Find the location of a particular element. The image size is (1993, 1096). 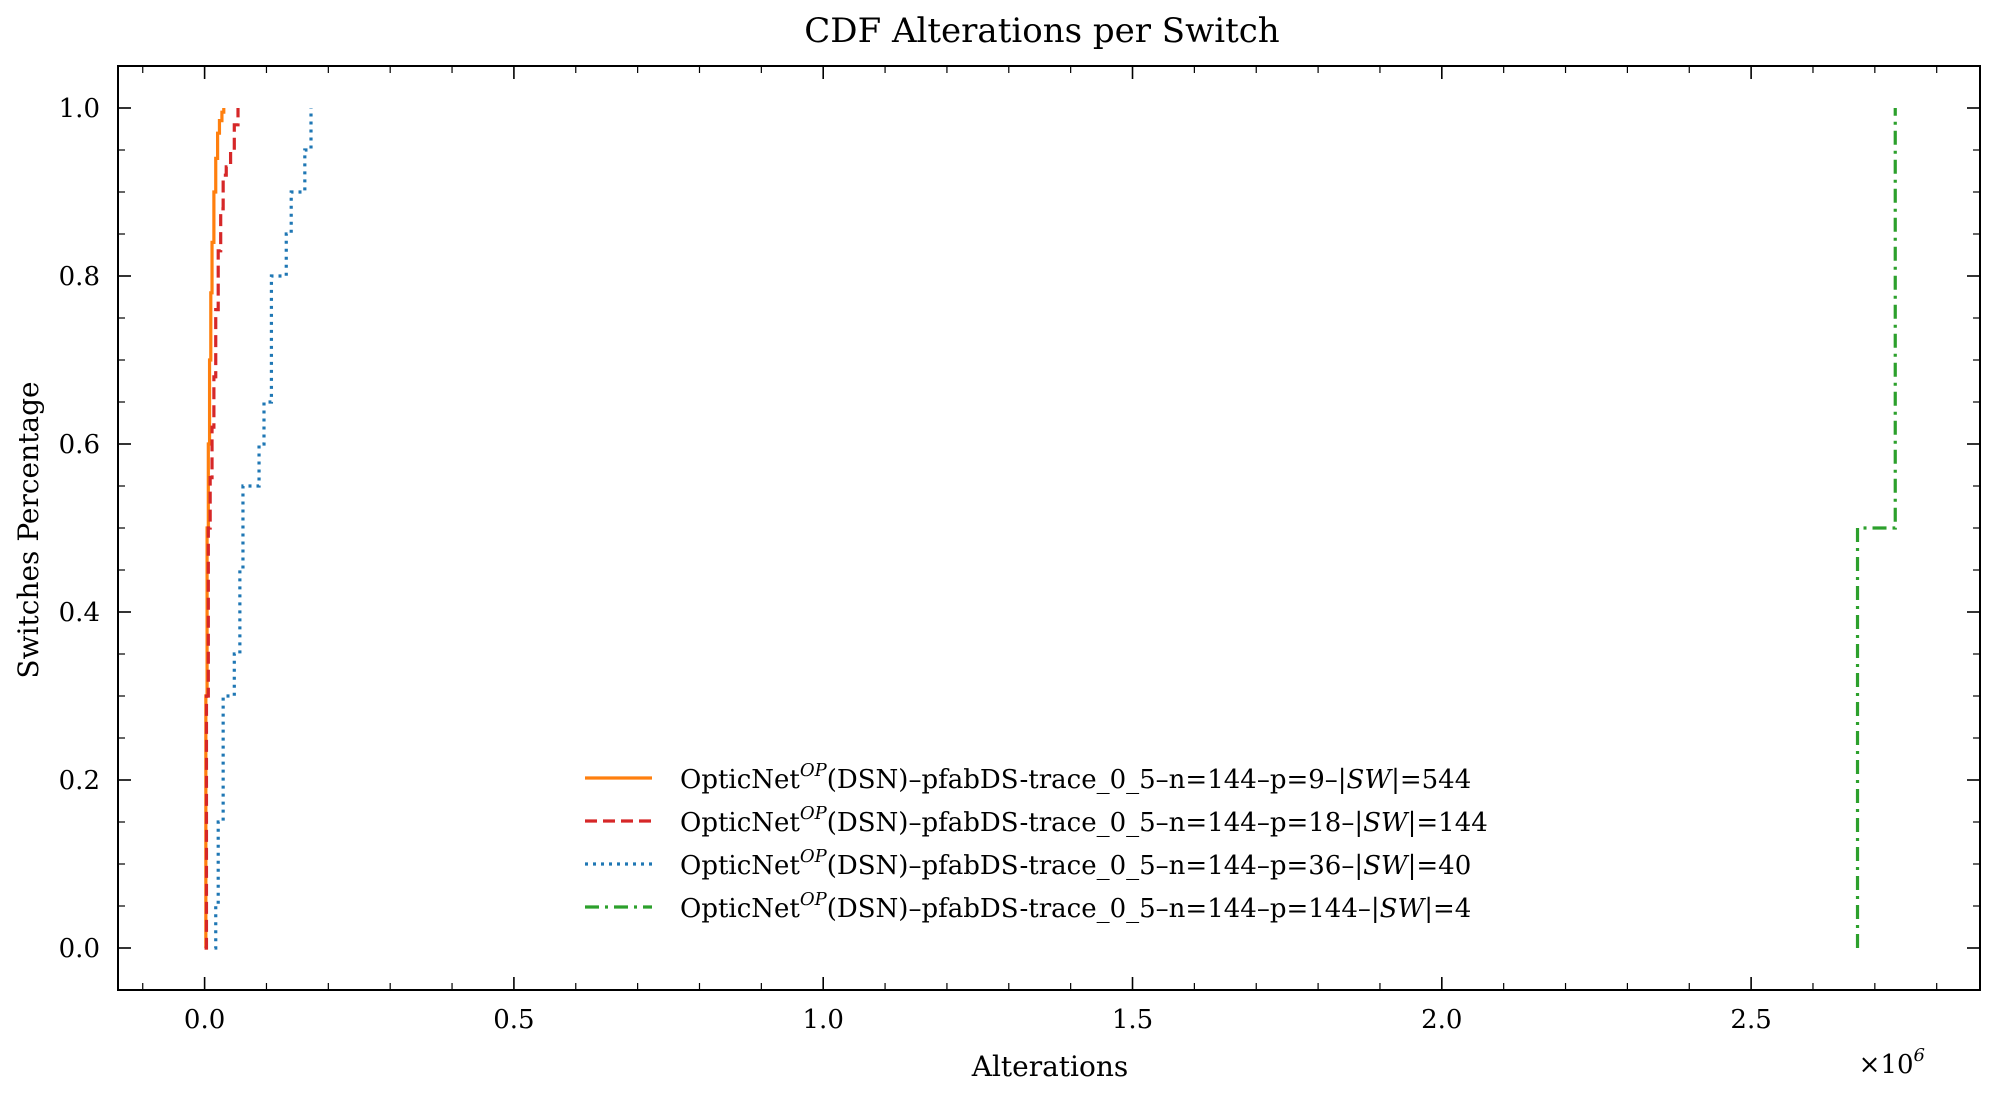

x-tick-label: 1.5 is located at coordinates (1132, 1020).